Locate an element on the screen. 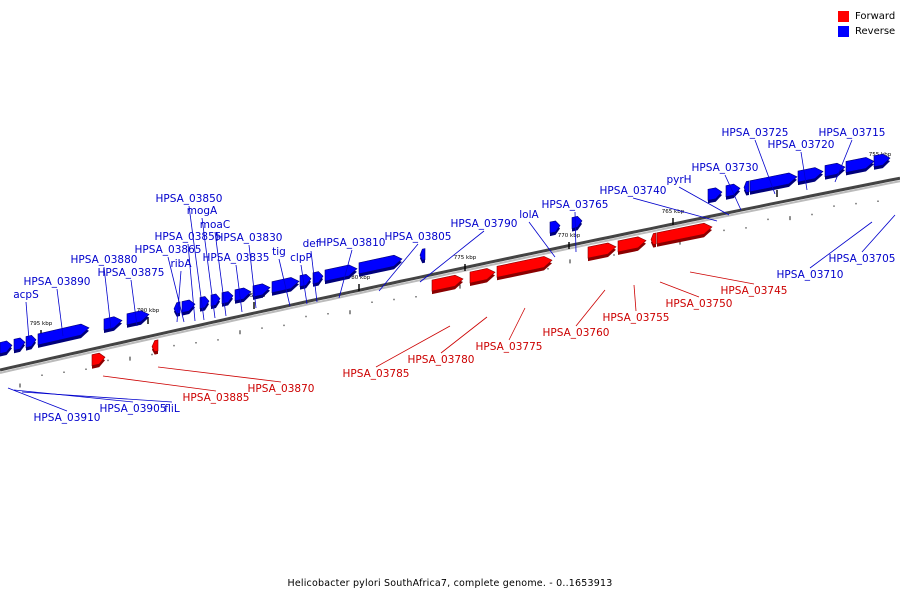 The width and height of the screenshot is (900, 600). ruler-label: 795 kbp is located at coordinates (41, 324).